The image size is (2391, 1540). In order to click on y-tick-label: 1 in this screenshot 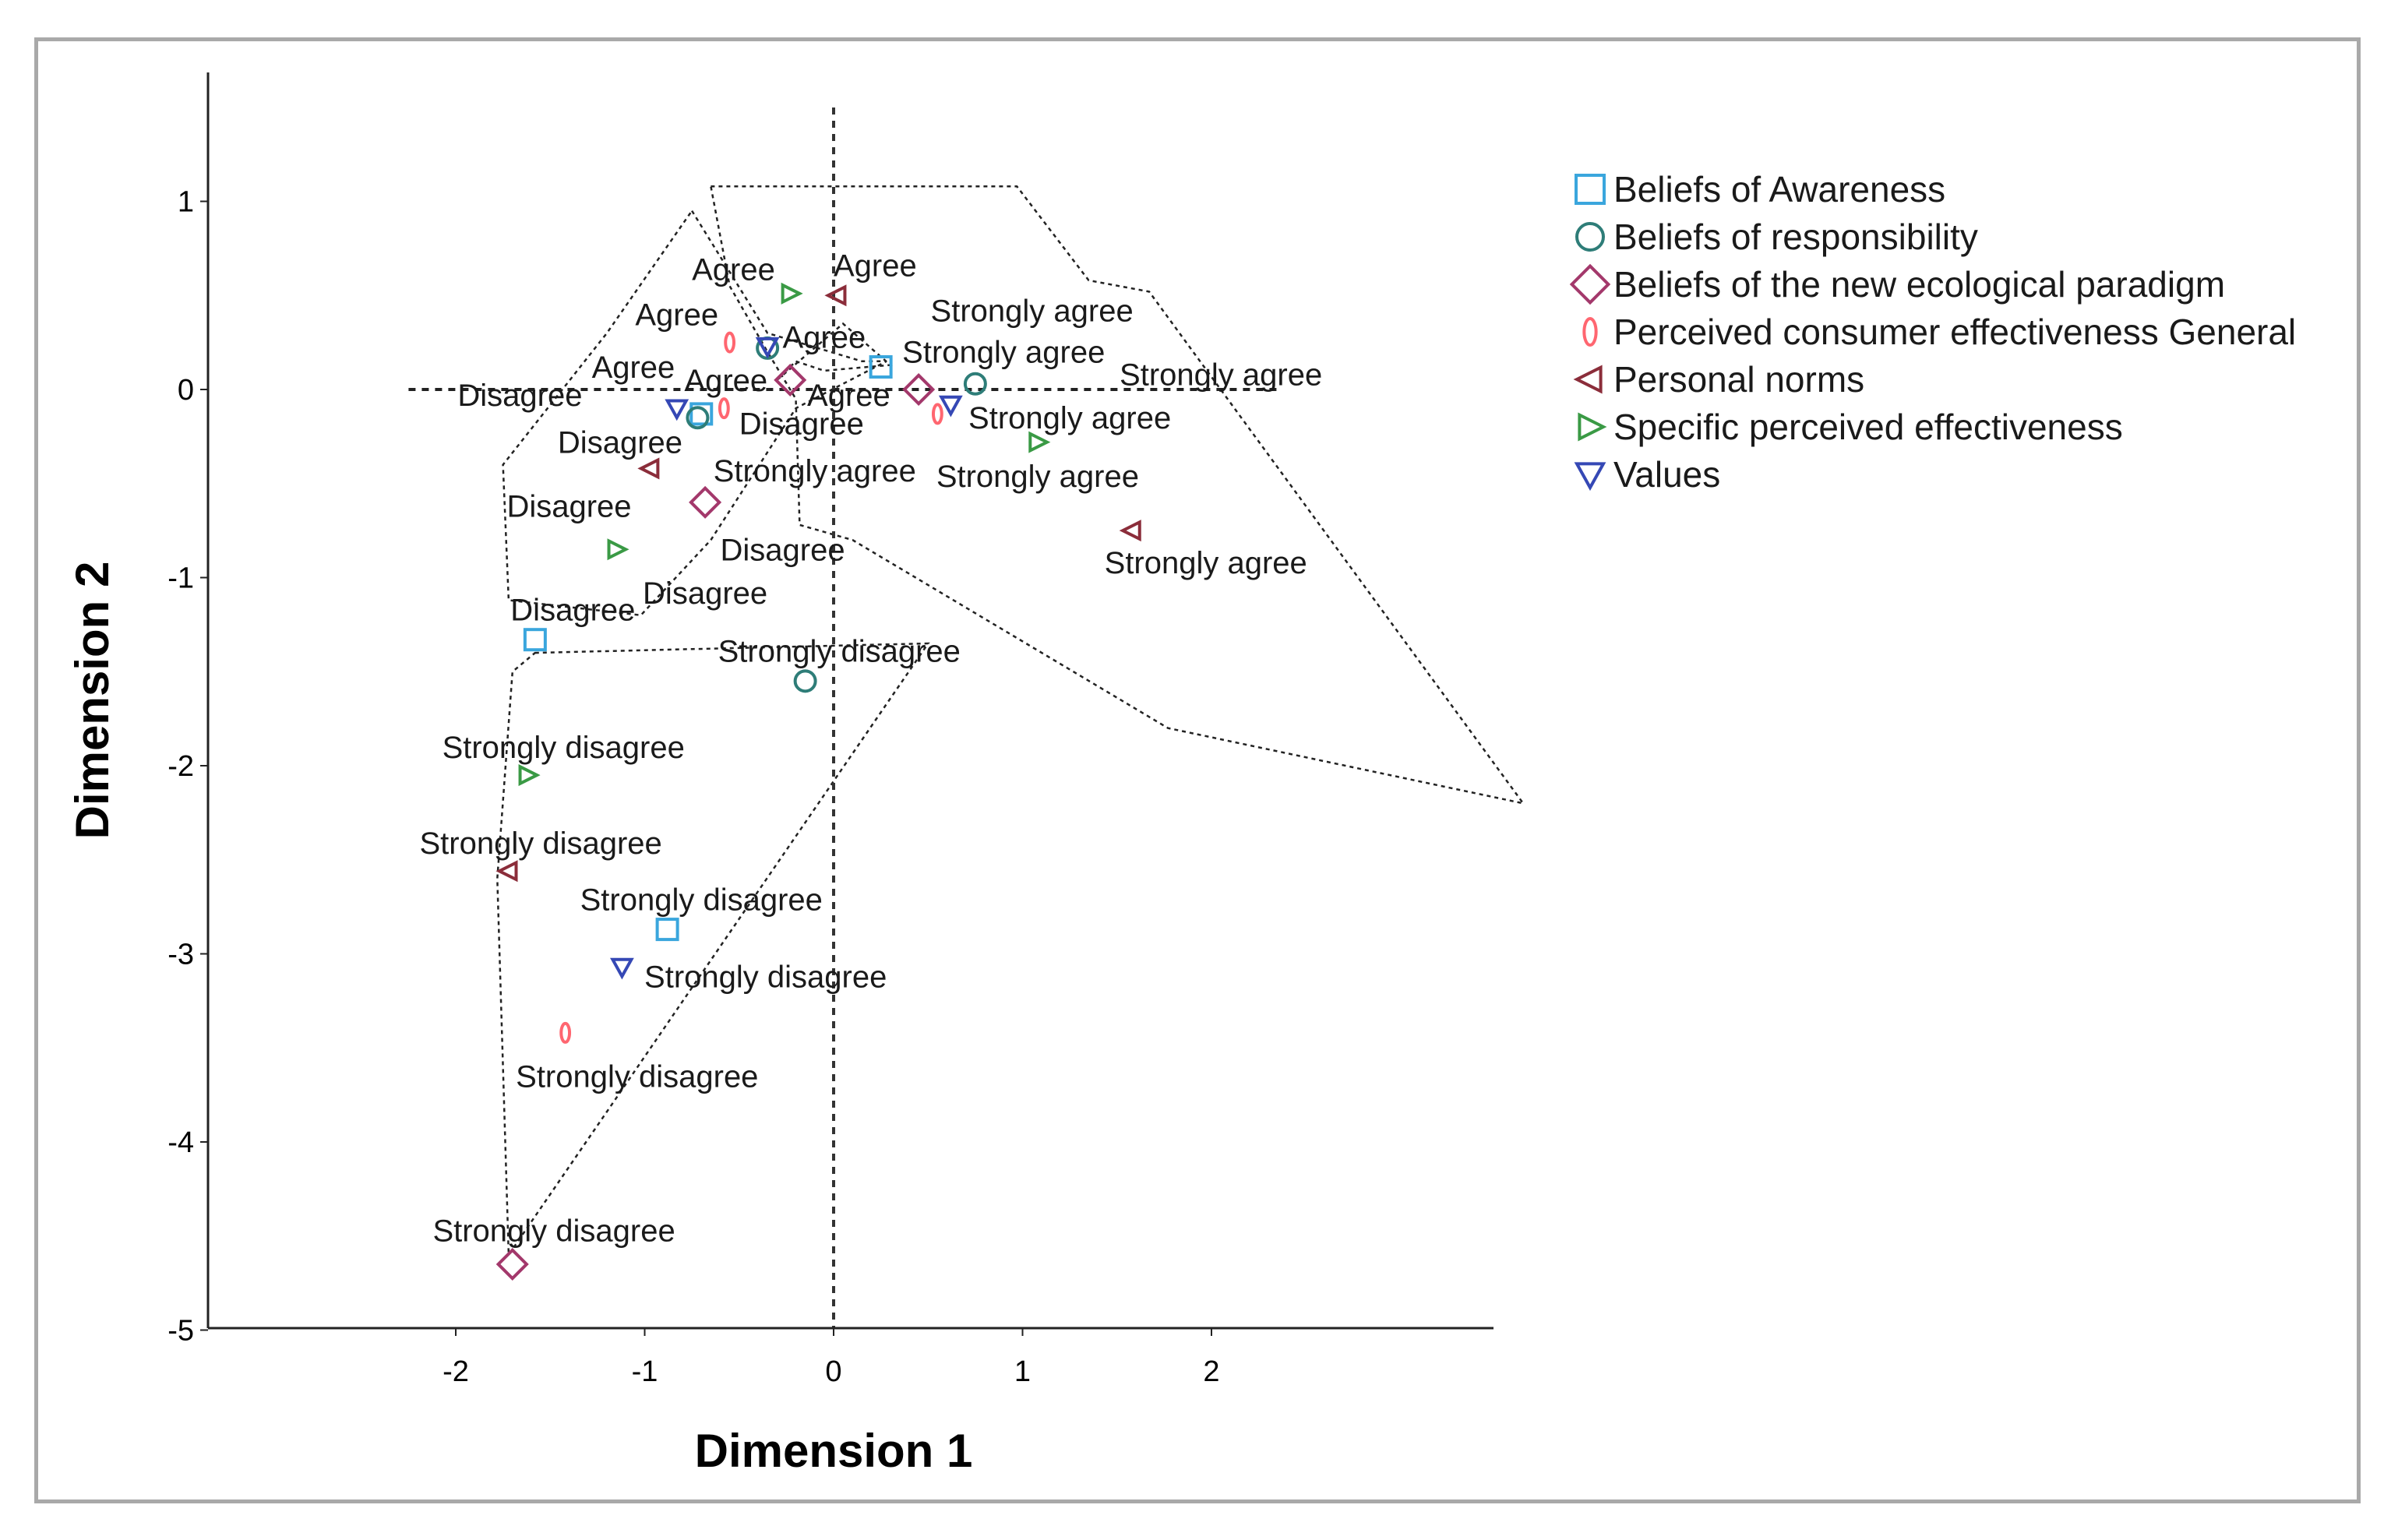, I will do `click(186, 202)`.